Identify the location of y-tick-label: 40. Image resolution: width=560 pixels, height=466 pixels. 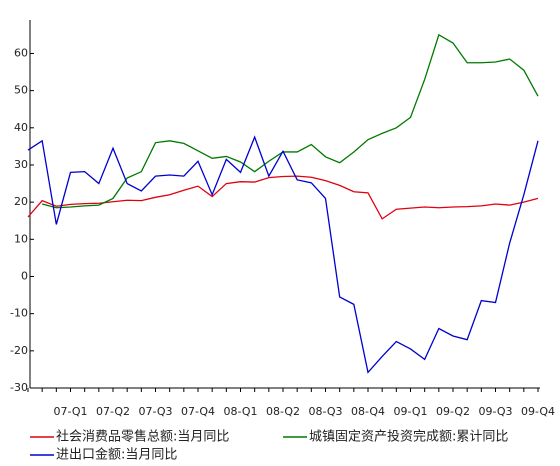
(21, 127).